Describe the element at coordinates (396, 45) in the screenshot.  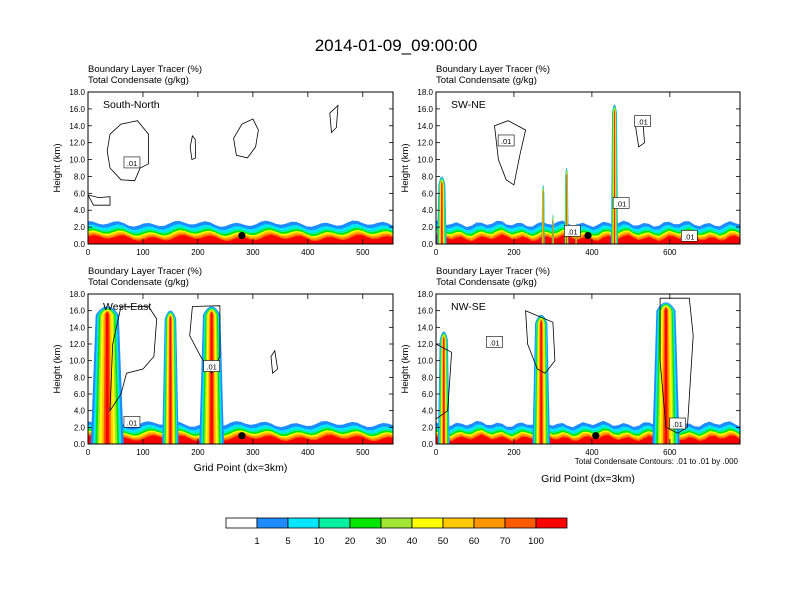
I see `figure-title: 2014-01-09_09:00:00` at that location.